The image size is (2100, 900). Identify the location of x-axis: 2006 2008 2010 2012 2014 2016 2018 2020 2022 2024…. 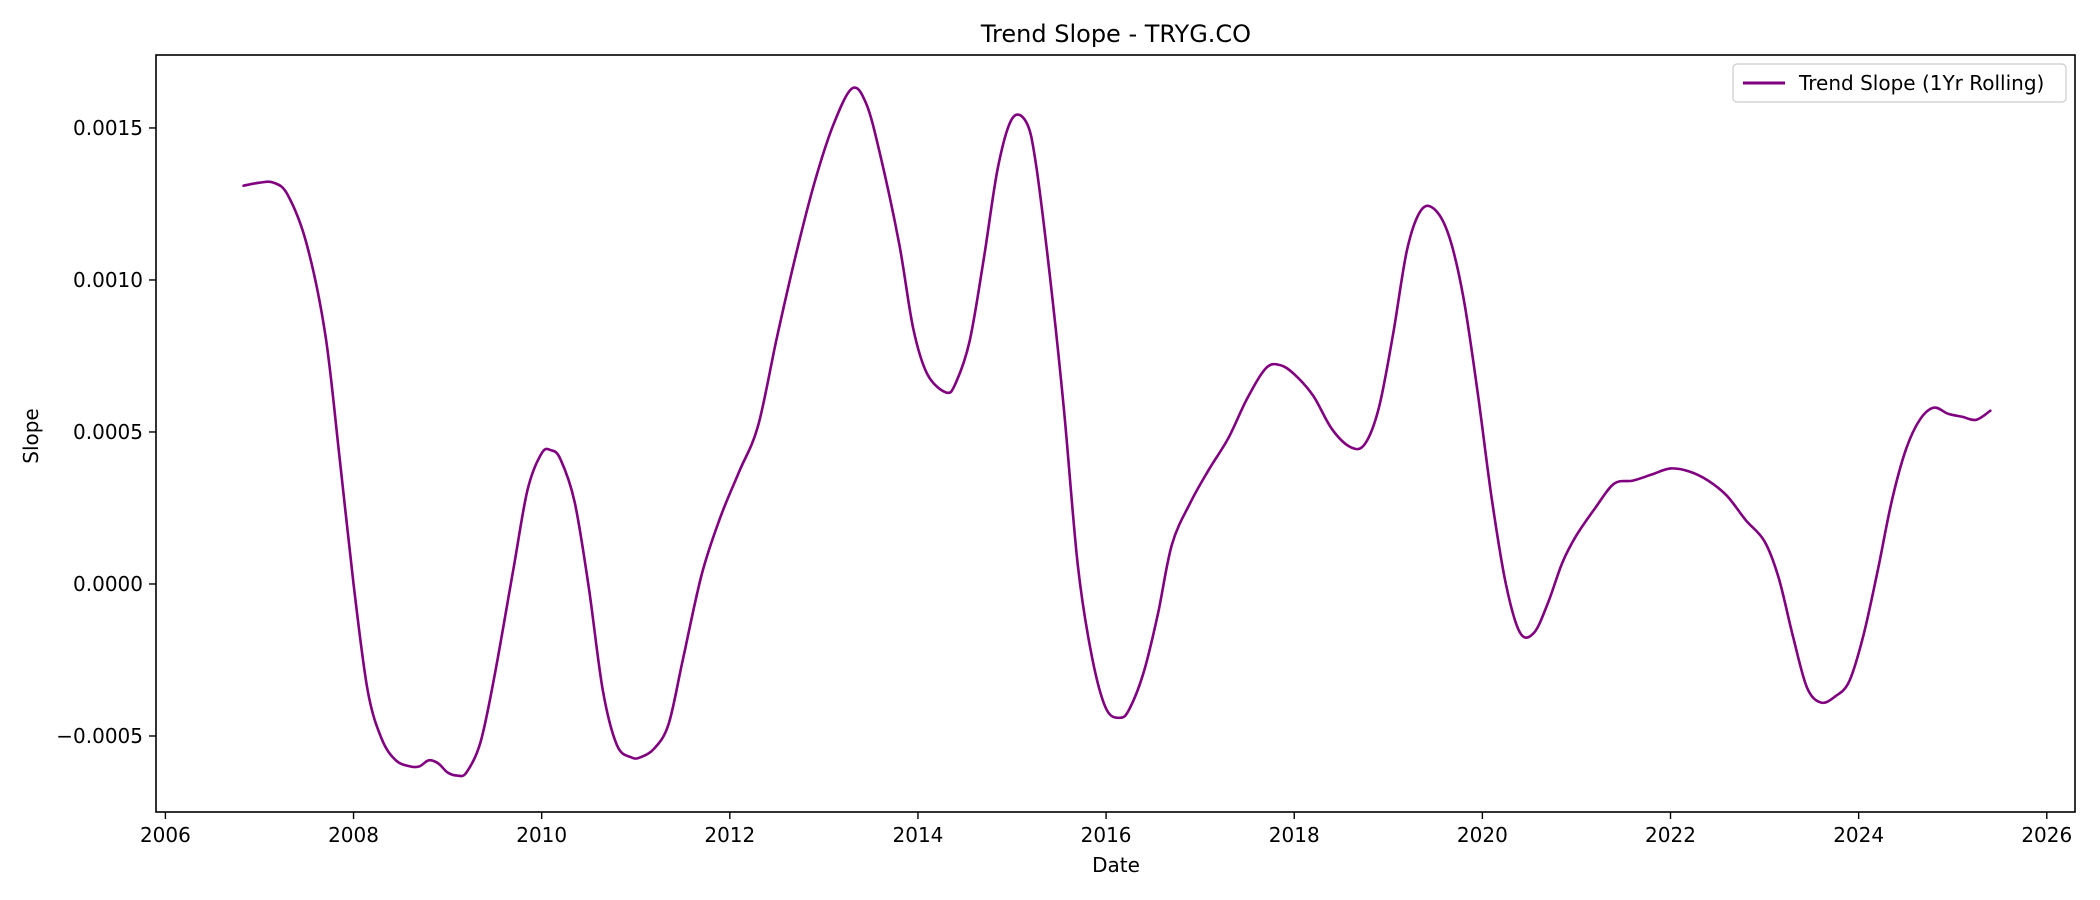
(1106, 829).